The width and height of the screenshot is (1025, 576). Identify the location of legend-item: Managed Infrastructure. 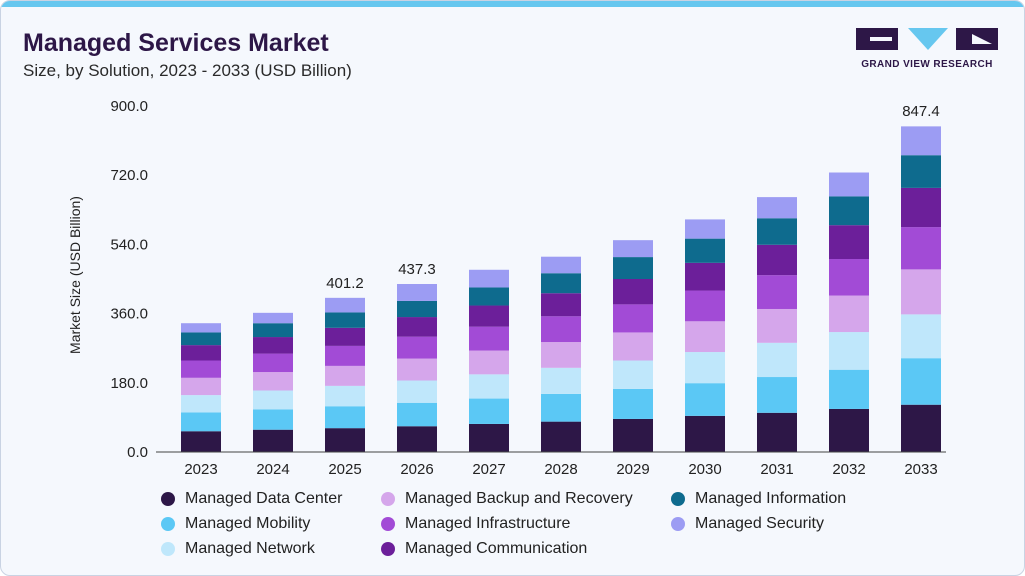
(475, 524).